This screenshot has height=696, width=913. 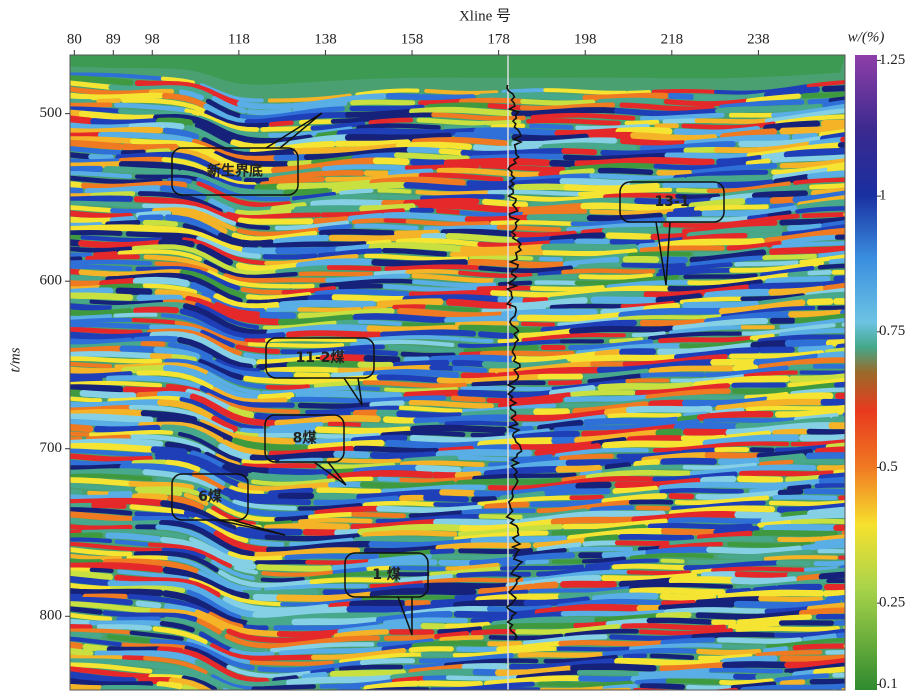 I want to click on colorbar-label: w/(%), so click(x=866, y=37).